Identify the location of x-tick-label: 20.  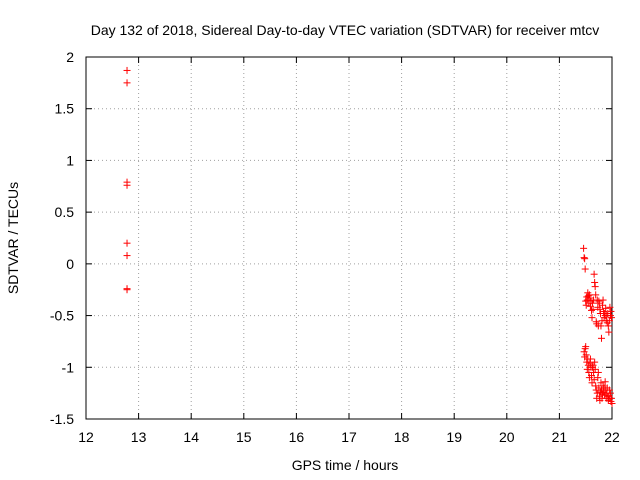
(507, 437).